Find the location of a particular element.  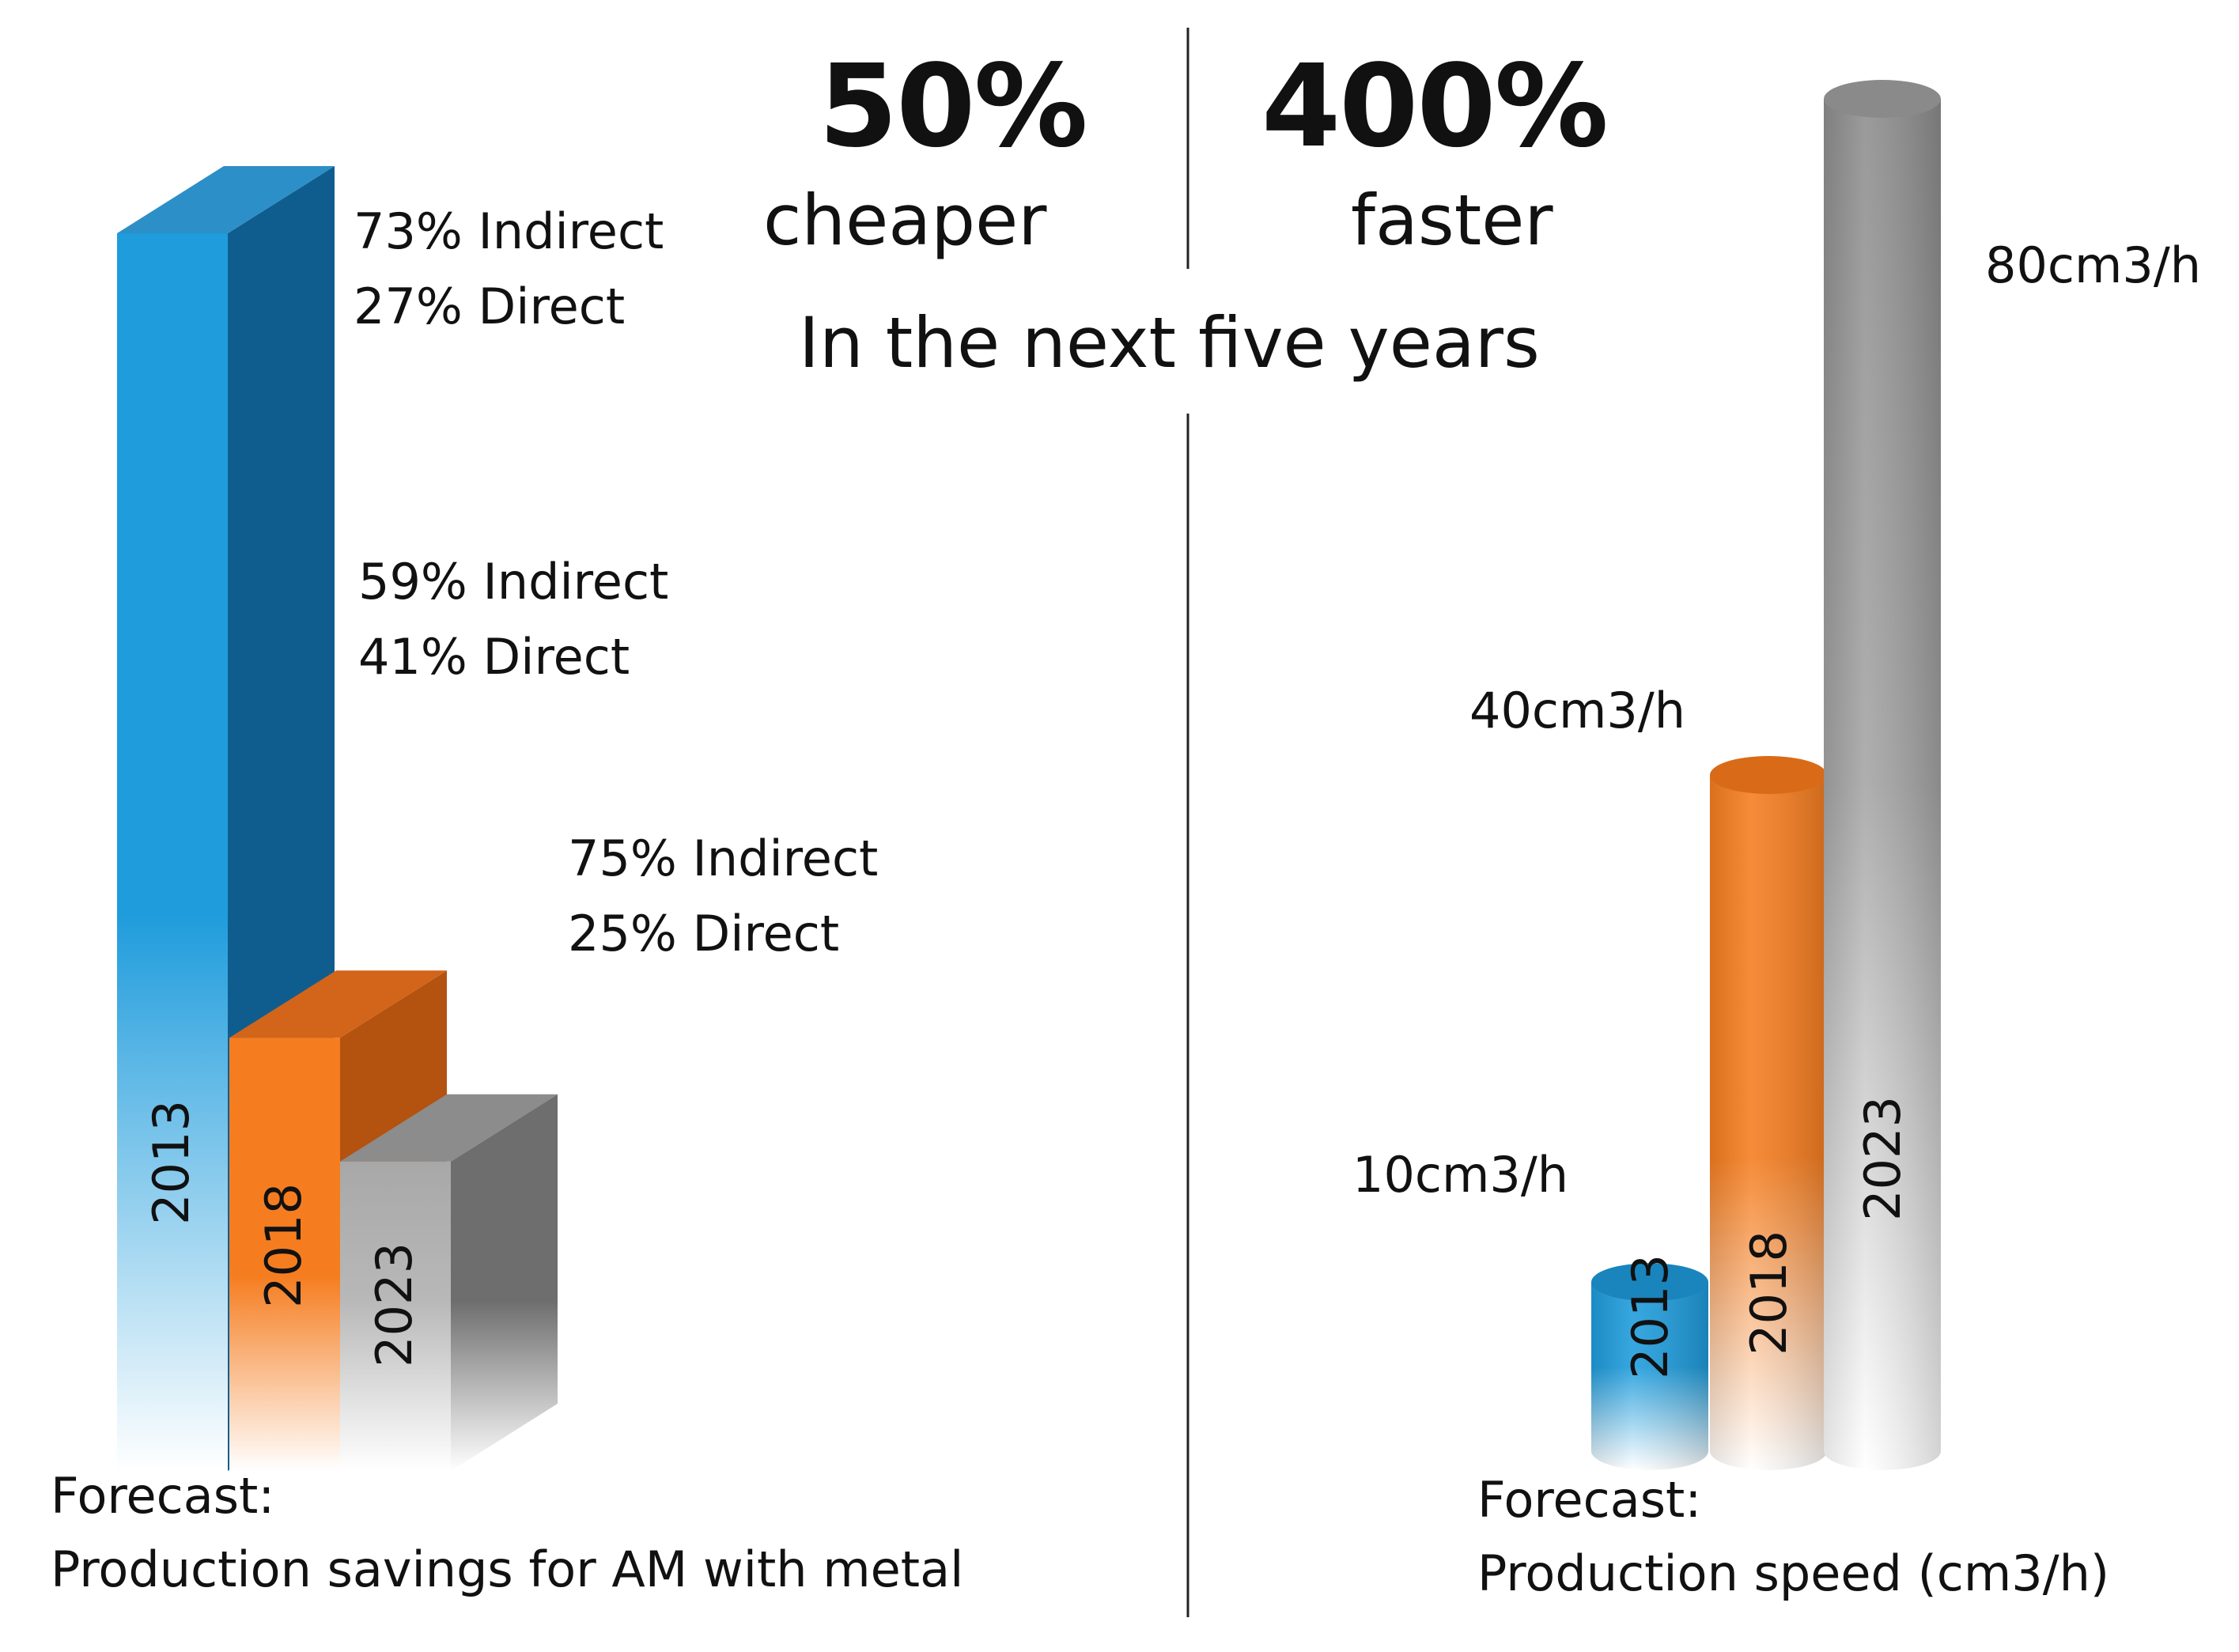

headline-subtitle: In the next five years is located at coordinates (1169, 343).